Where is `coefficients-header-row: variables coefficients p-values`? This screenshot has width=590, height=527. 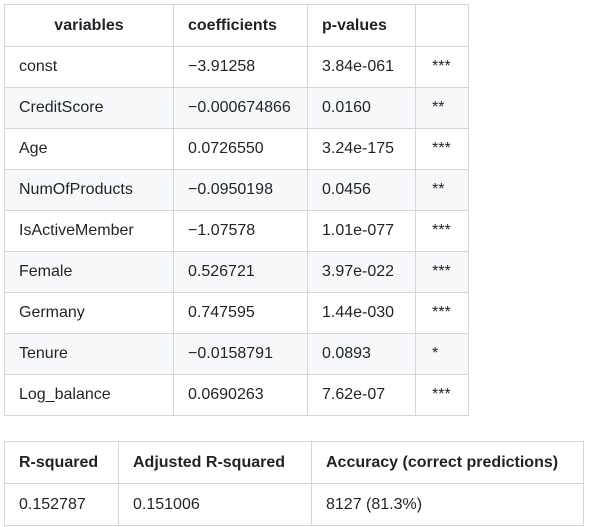
coefficients-header-row: variables coefficients p-values is located at coordinates (236, 25).